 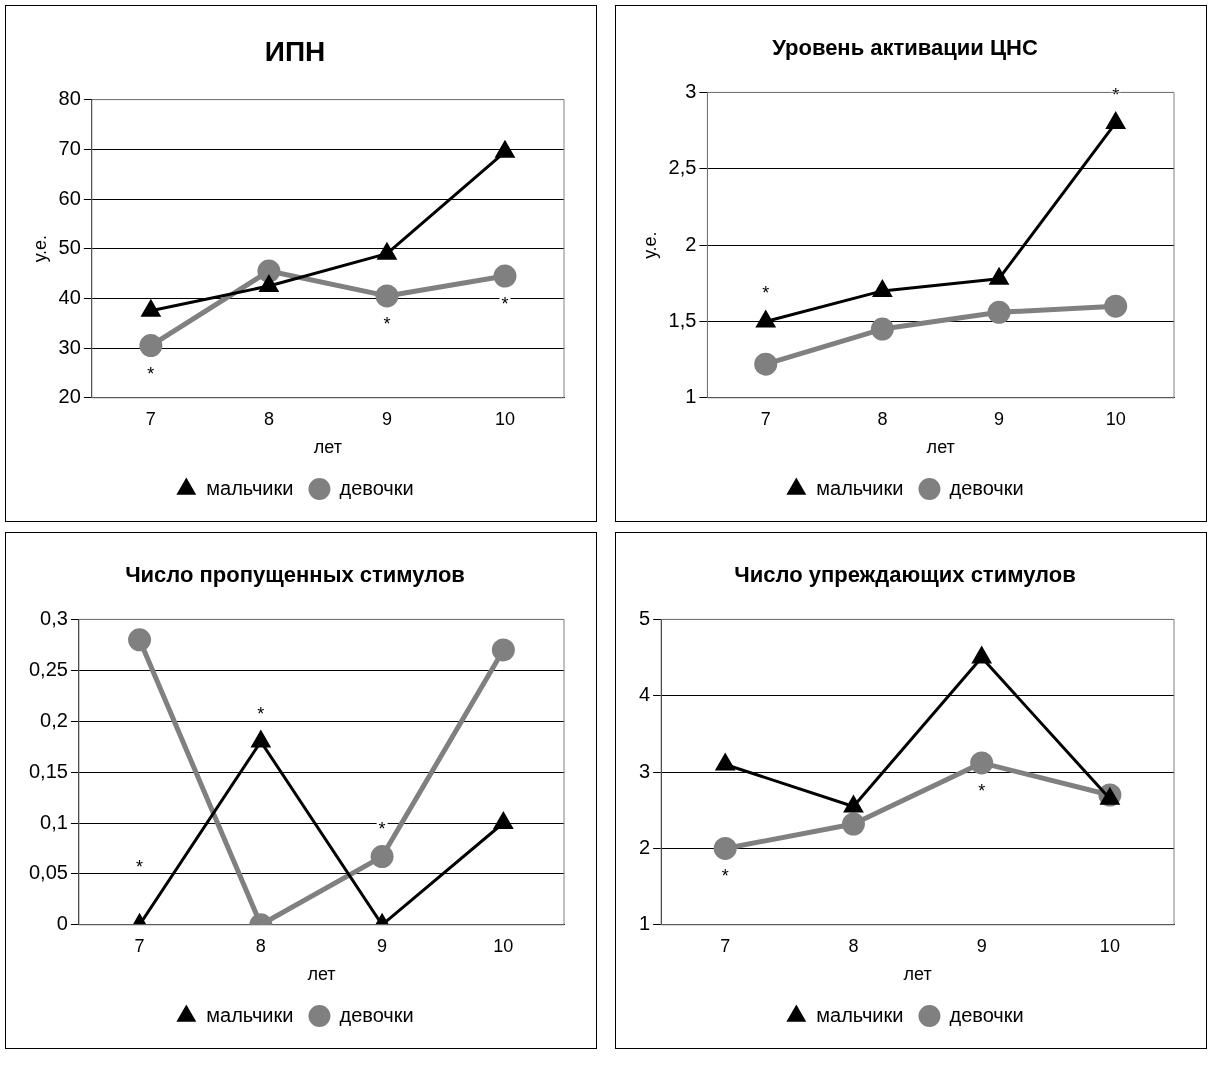 I want to click on y-tick-label: 20, so click(x=69, y=396).